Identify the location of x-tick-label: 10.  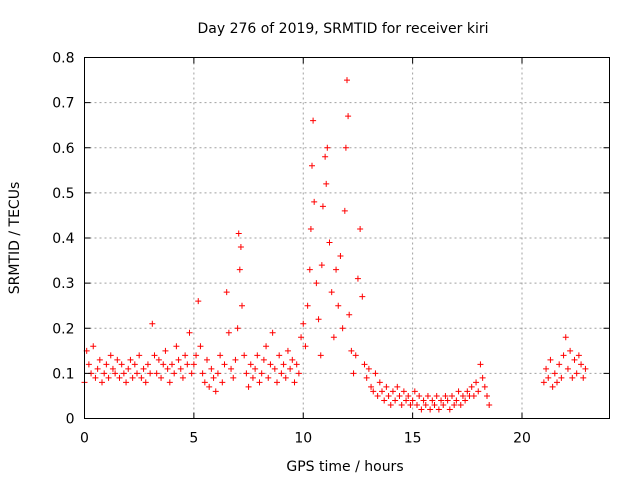
(303, 439).